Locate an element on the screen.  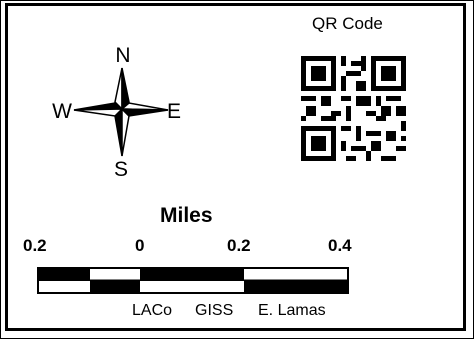
credit-agency: LACo is located at coordinates (152, 310).